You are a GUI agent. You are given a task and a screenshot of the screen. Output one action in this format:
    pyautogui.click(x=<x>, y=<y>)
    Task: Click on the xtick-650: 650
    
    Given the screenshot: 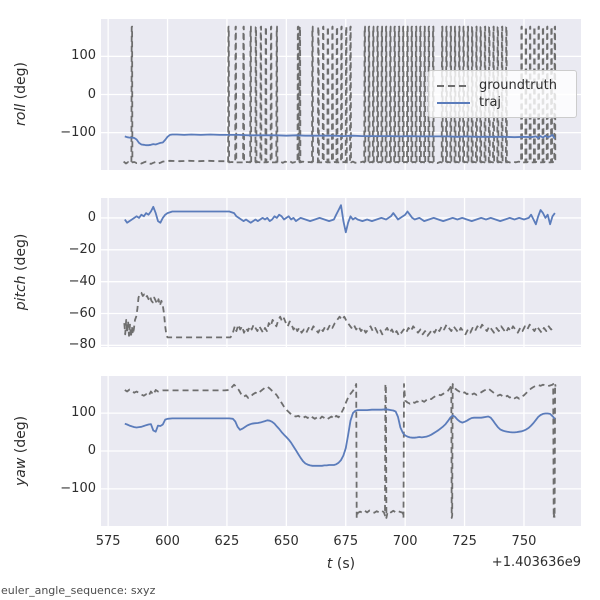 What is the action you would take?
    pyautogui.click(x=286, y=541)
    